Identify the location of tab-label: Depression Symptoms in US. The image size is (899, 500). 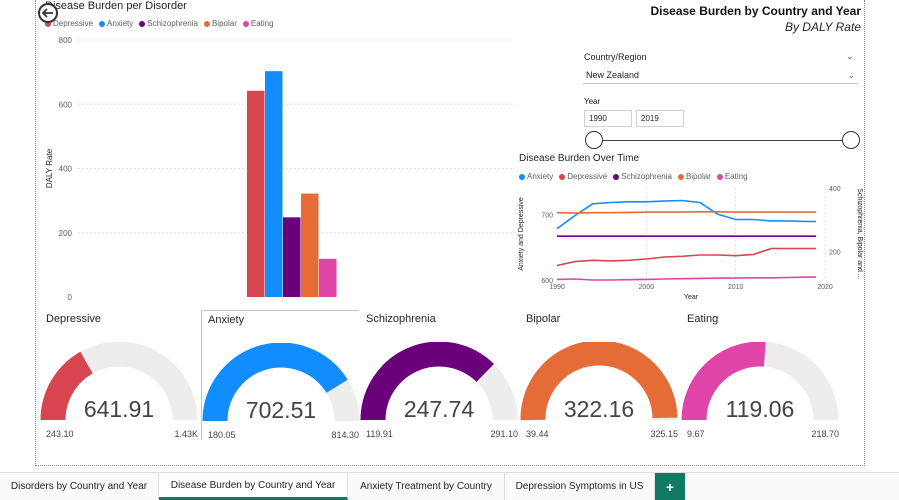
(579, 486).